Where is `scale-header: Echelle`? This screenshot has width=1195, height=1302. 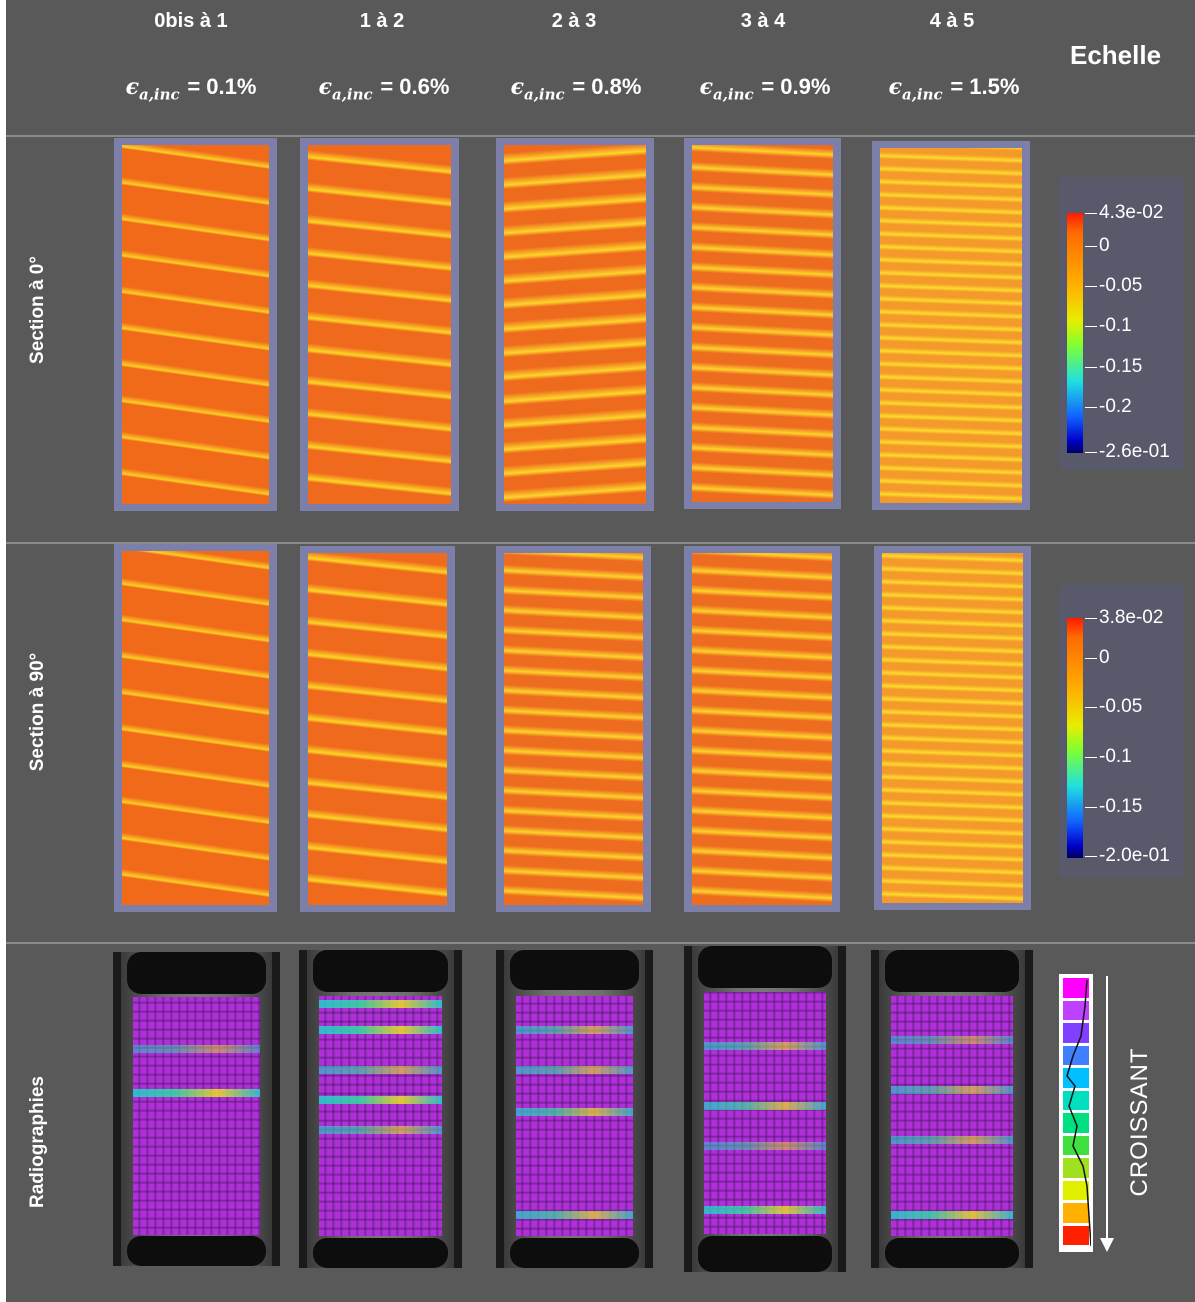
scale-header: Echelle is located at coordinates (1116, 55).